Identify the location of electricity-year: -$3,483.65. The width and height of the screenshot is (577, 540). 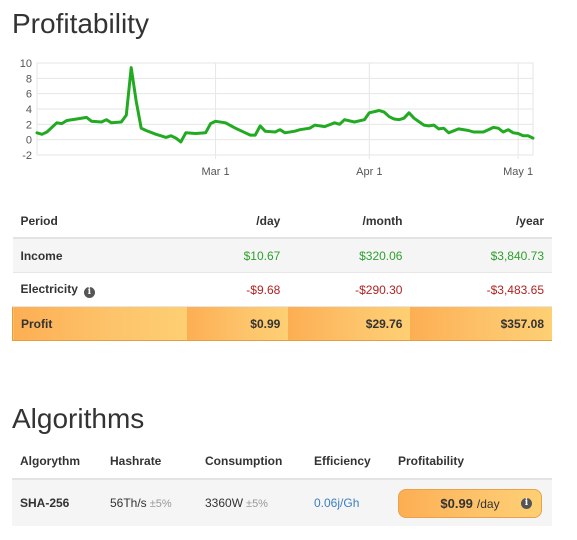
(481, 289).